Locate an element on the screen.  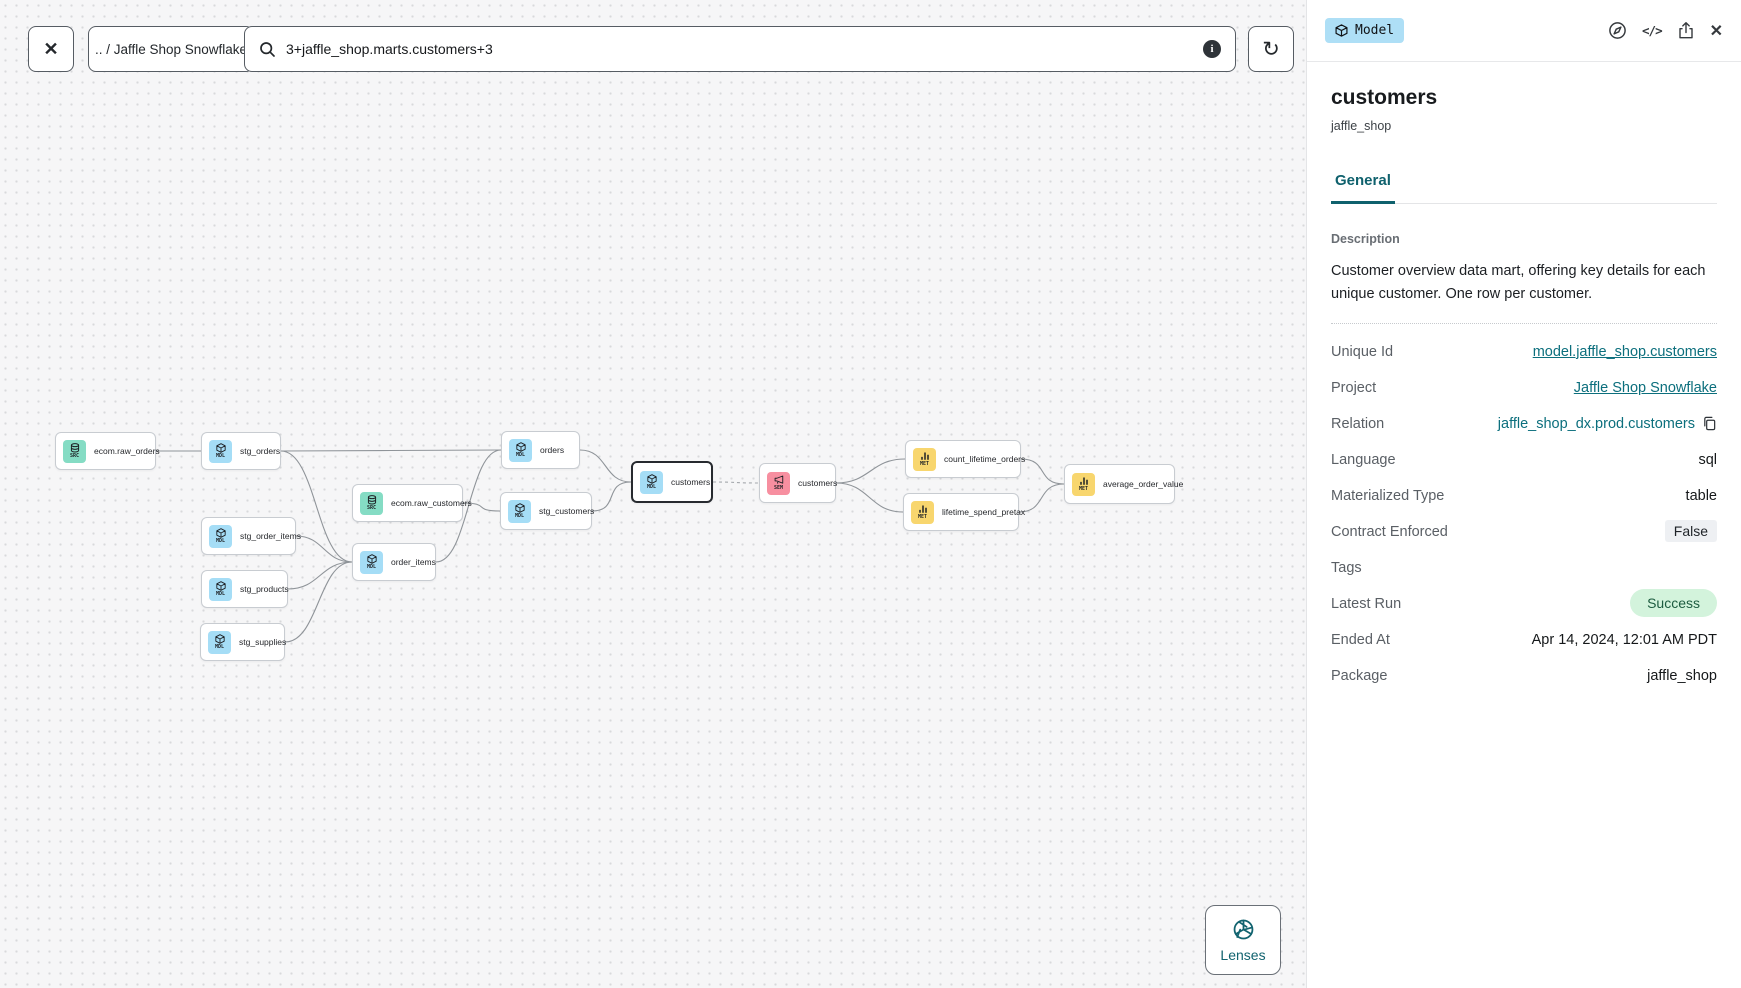
tab-general: General is located at coordinates (1363, 188).